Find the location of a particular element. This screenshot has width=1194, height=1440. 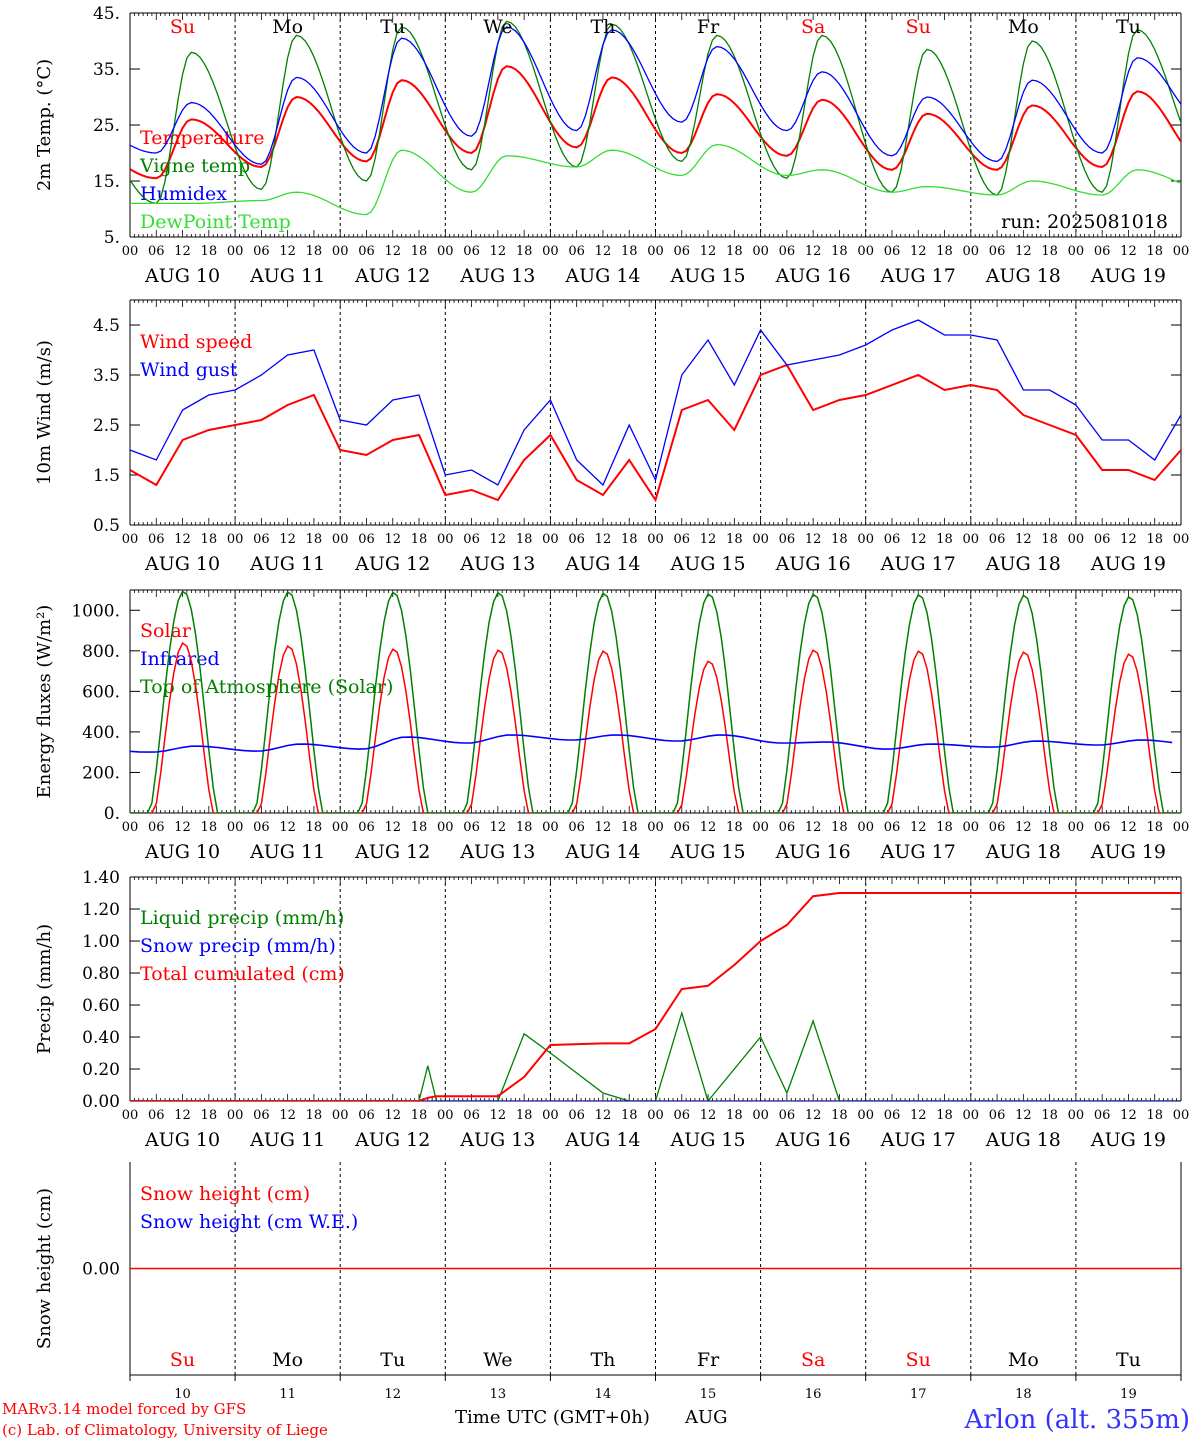

solar-line is located at coordinates (655, 727).